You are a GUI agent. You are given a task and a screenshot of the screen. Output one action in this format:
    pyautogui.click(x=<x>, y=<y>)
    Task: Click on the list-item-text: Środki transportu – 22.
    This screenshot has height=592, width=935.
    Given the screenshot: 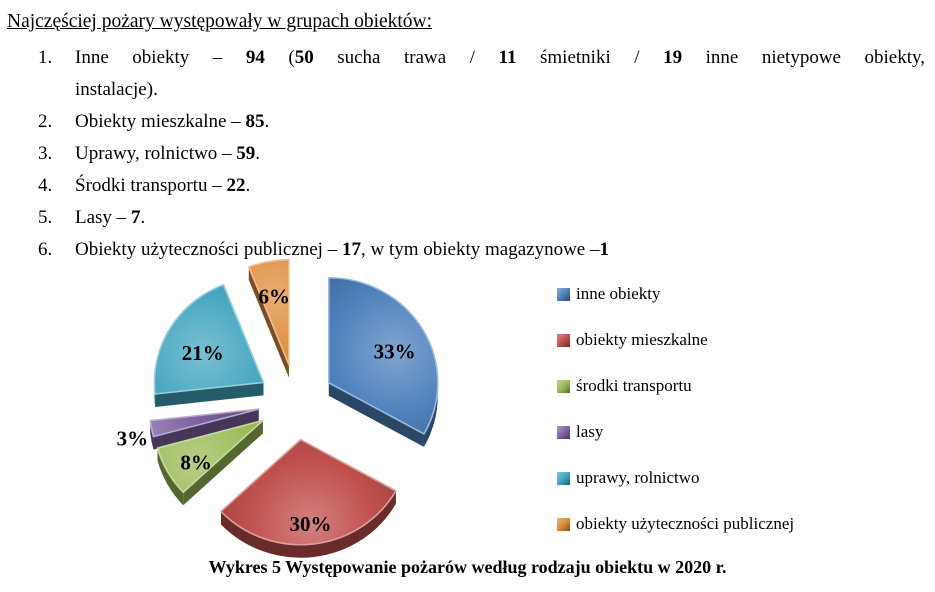 What is the action you would take?
    pyautogui.click(x=500, y=186)
    